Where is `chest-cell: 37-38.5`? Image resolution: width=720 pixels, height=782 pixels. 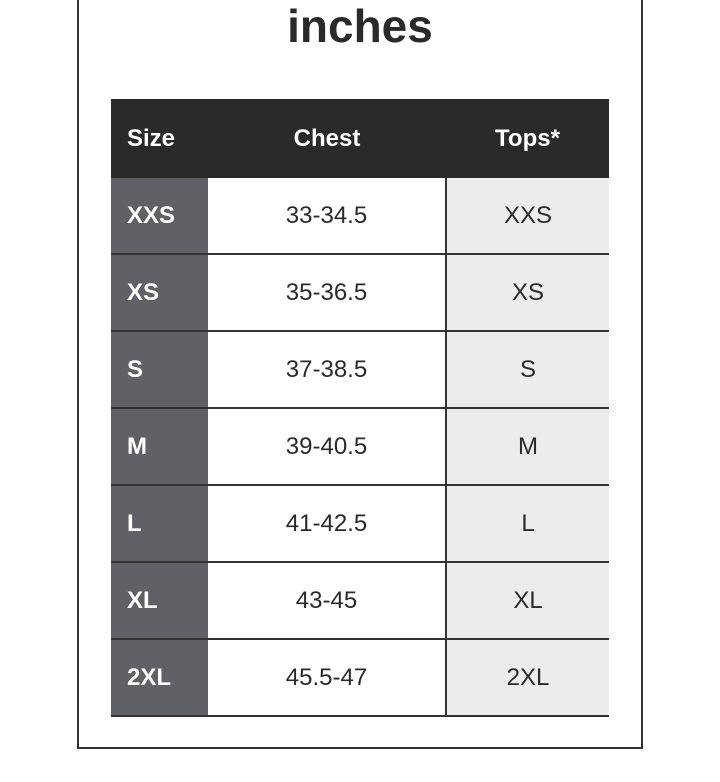
chest-cell: 37-38.5 is located at coordinates (327, 370).